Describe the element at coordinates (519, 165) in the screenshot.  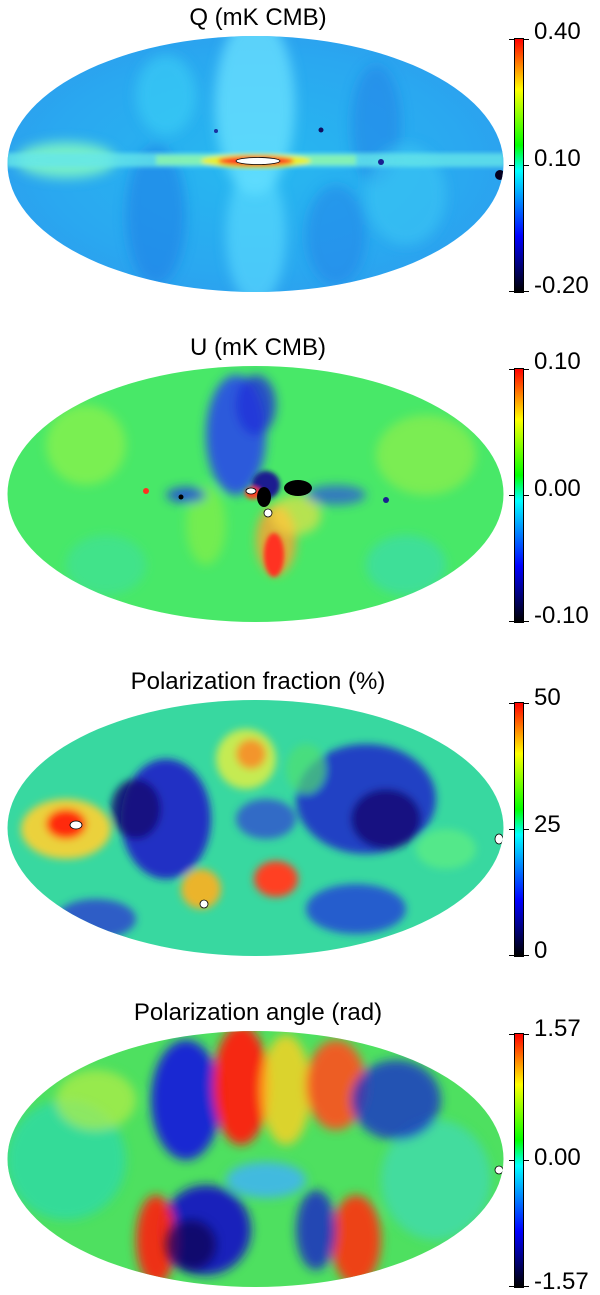
I see `q-colorbar` at that location.